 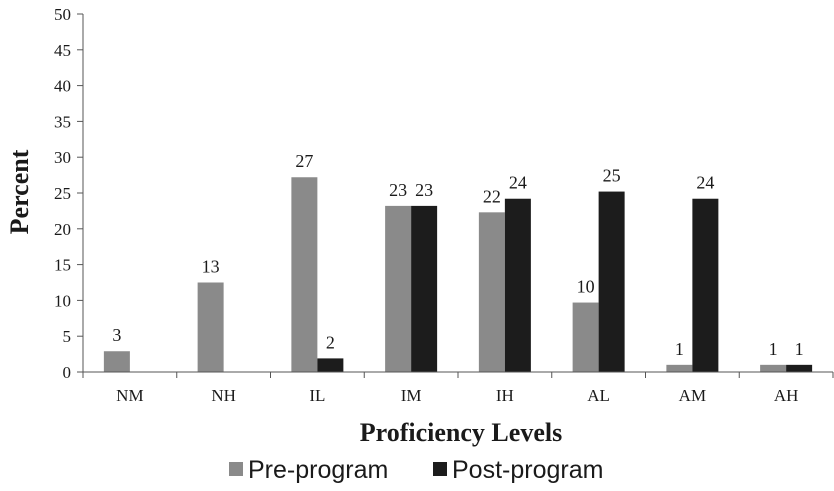 What do you see at coordinates (62, 265) in the screenshot?
I see `y-tick-label: 15` at bounding box center [62, 265].